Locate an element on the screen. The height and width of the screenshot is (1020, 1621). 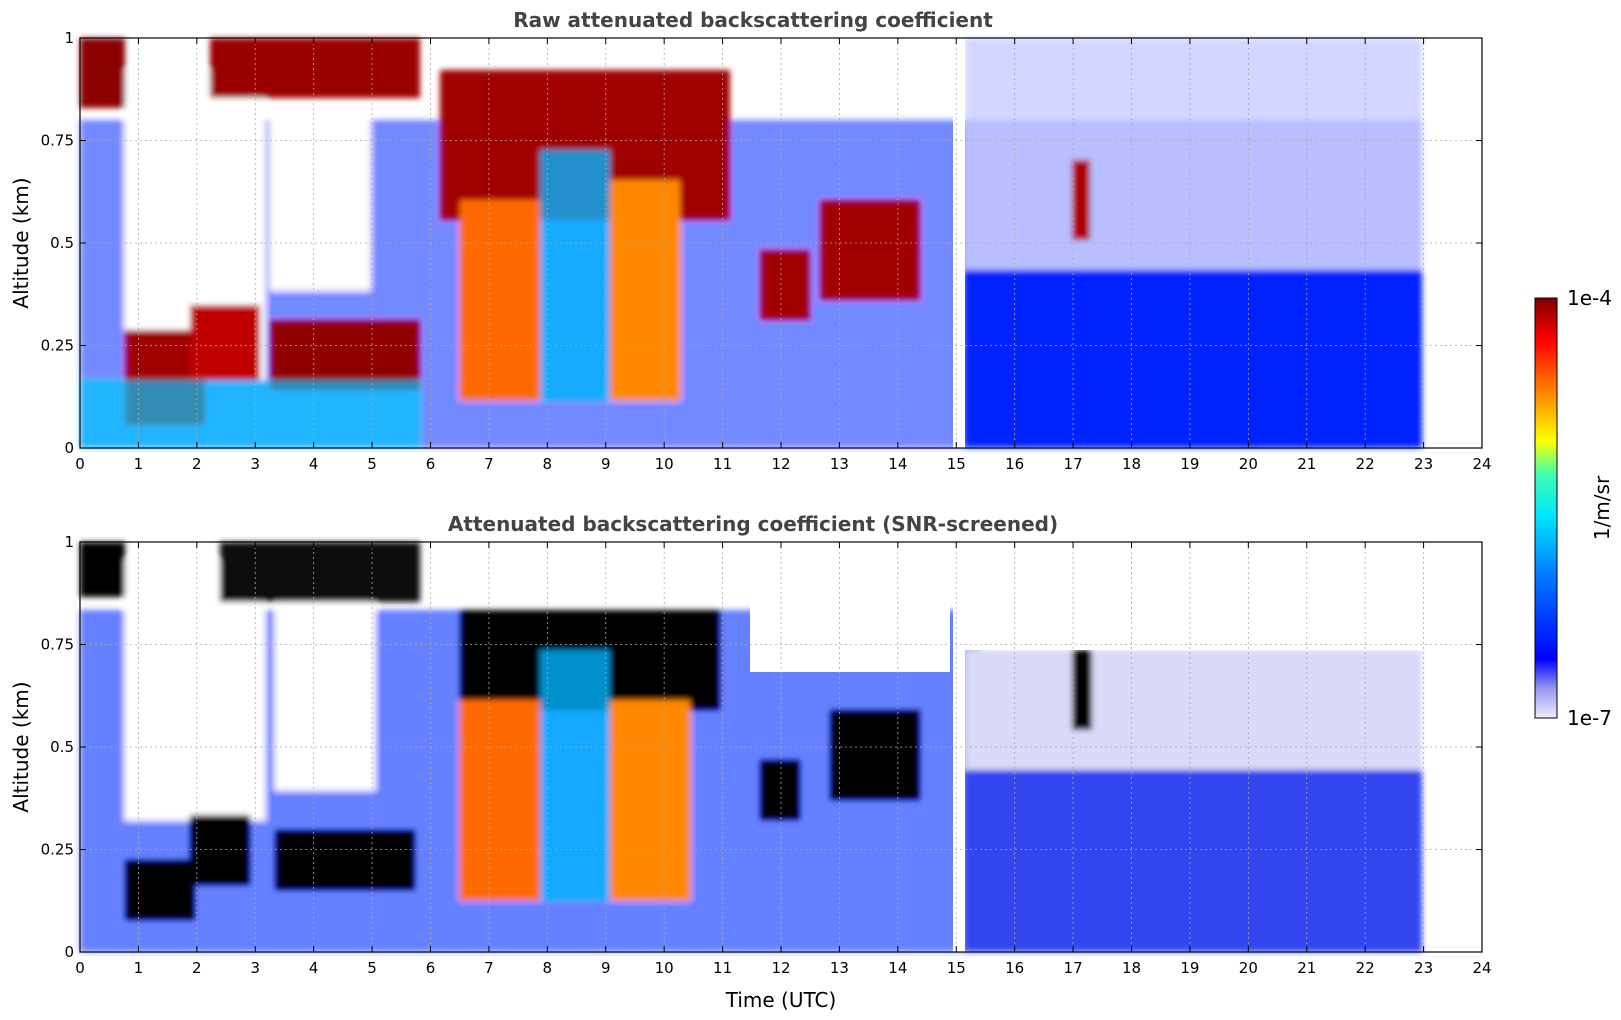
chart-1-feature-surface is located at coordinates (250, 414).